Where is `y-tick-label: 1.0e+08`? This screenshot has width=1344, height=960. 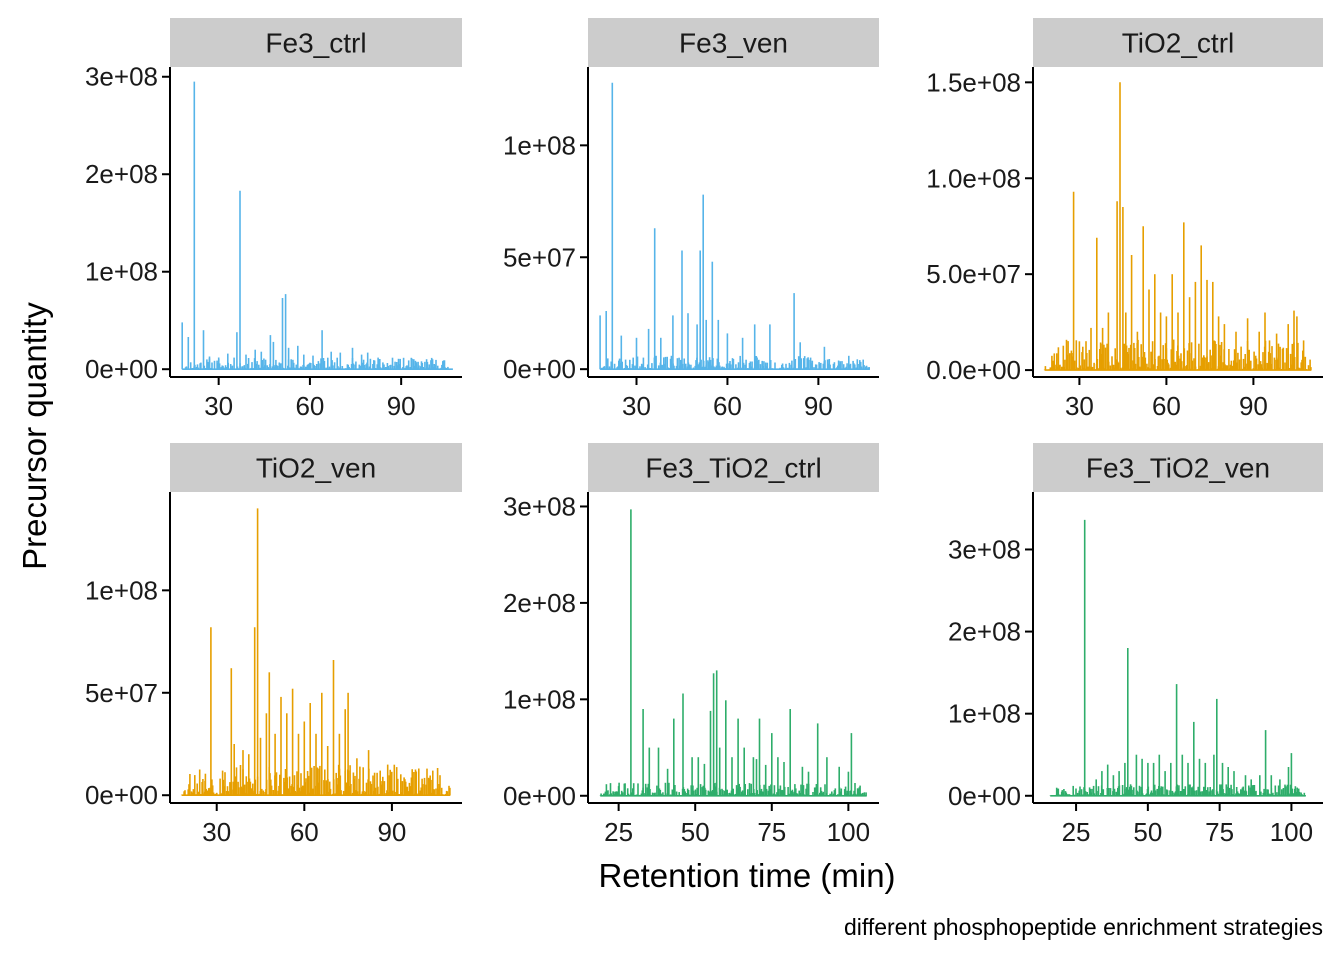
y-tick-label: 1.0e+08 is located at coordinates (973, 178).